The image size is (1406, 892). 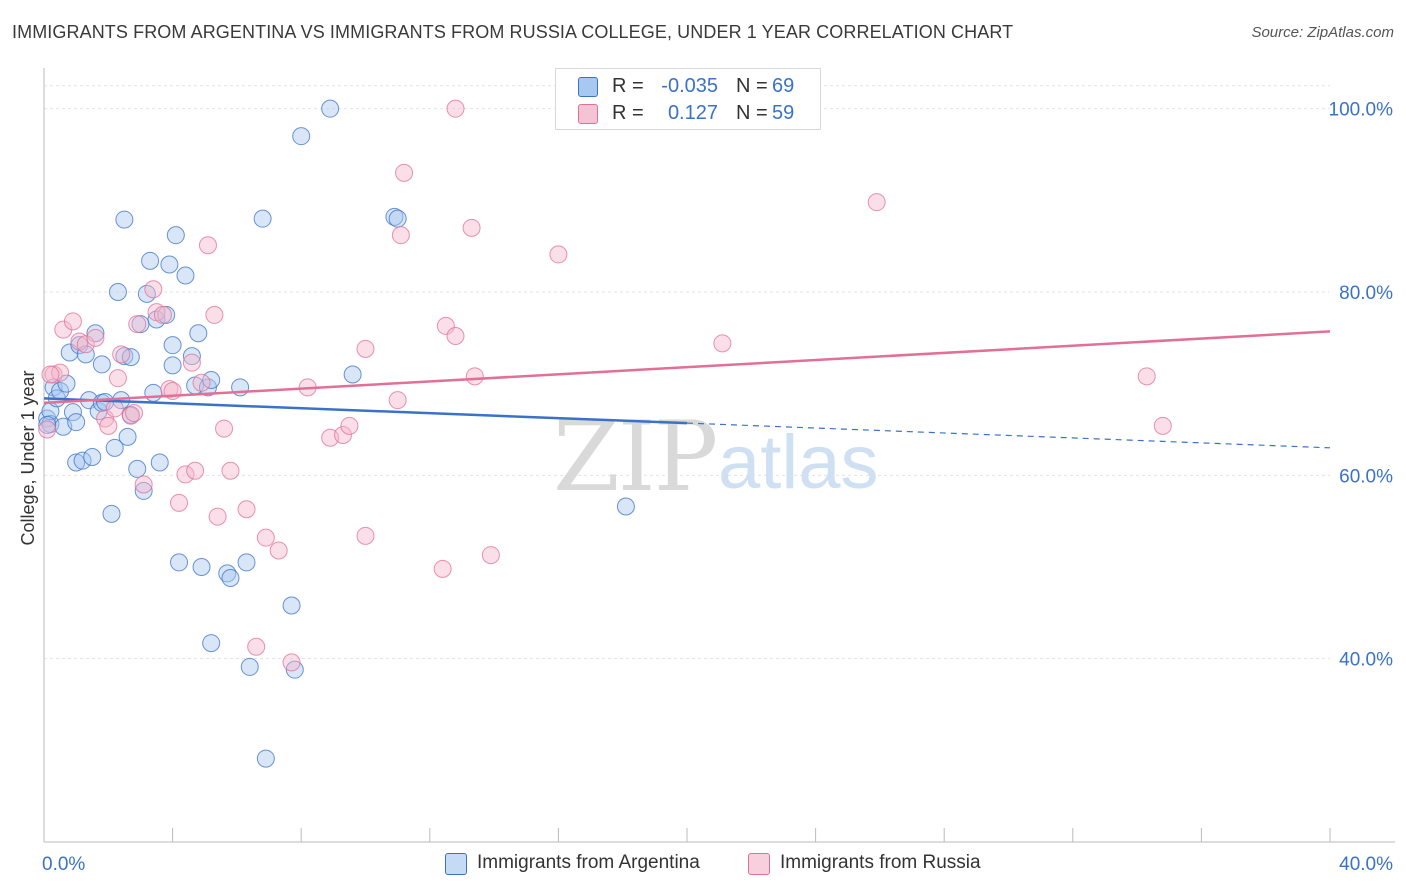 I want to click on argentina-legend-swatch, so click(x=456, y=864).